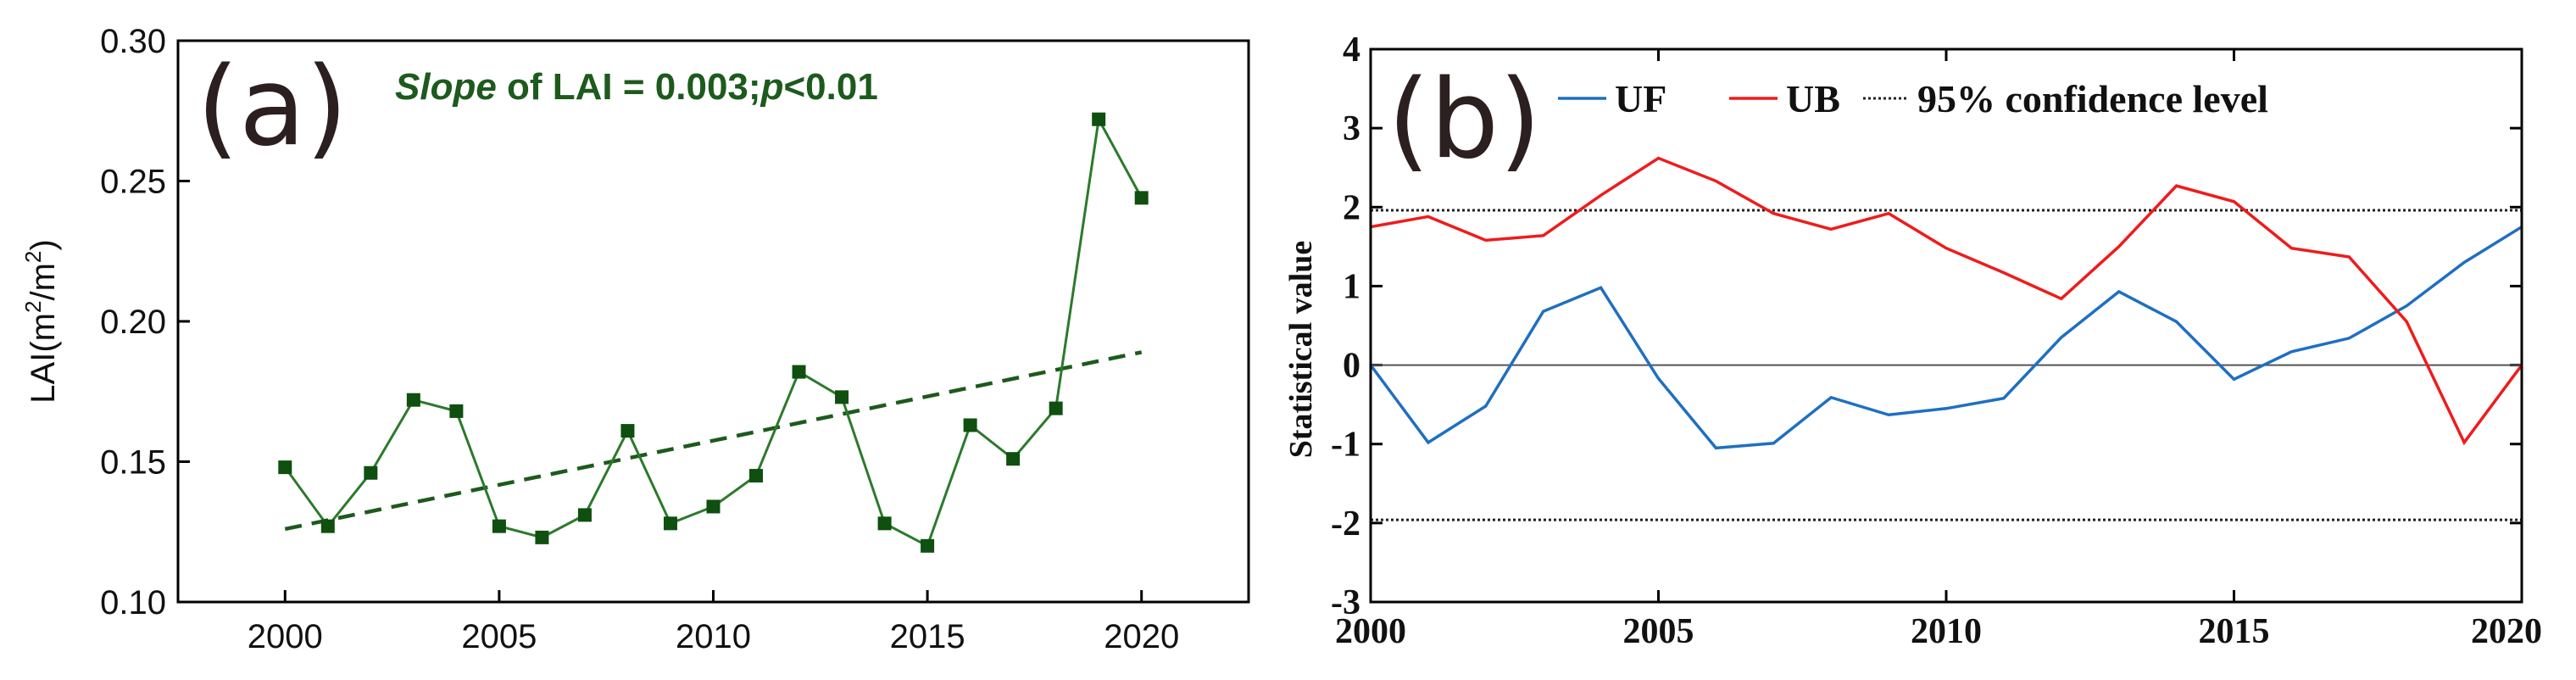 The height and width of the screenshot is (680, 2576). What do you see at coordinates (1013, 459) in the screenshot?
I see `lai-point-2017` at bounding box center [1013, 459].